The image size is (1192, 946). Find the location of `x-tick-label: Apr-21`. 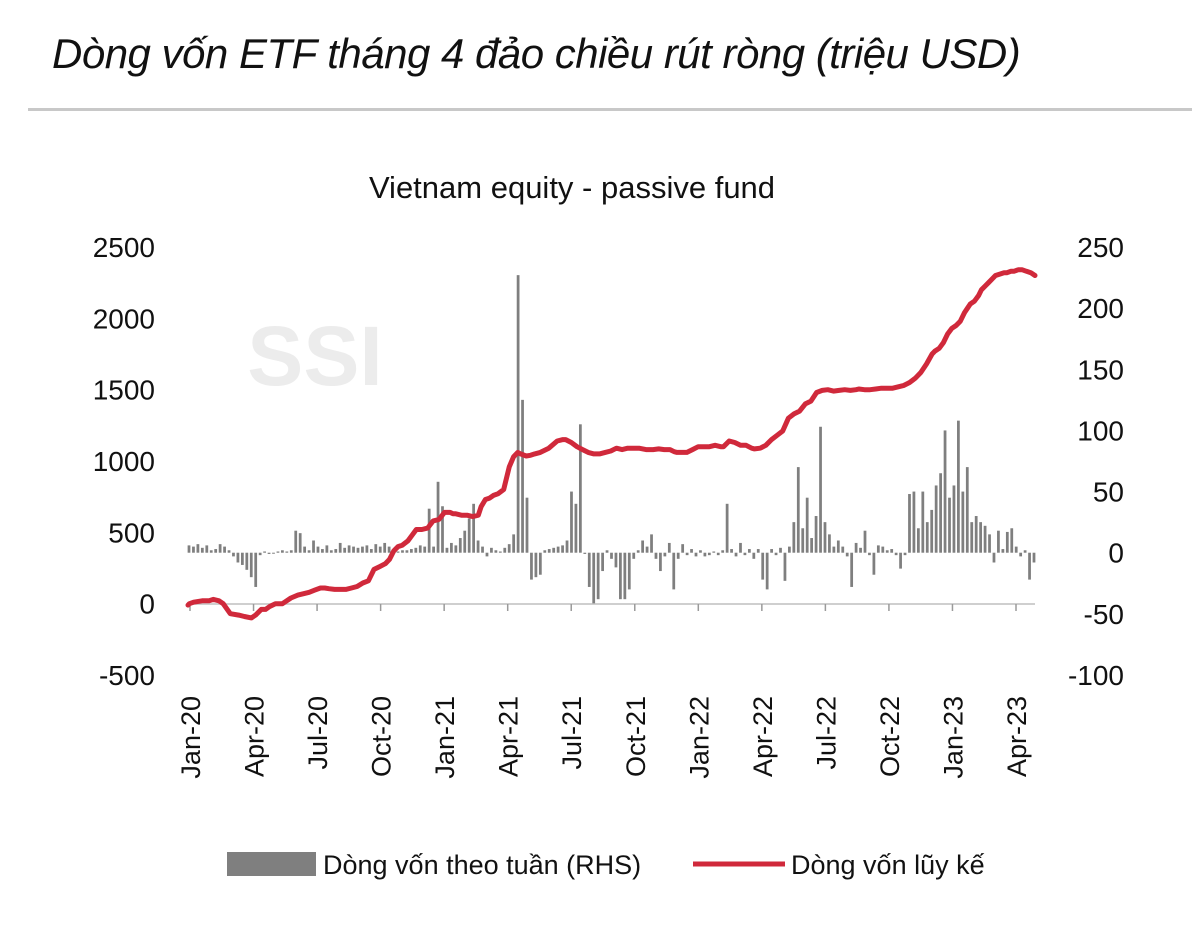

x-tick-label: Apr-21 is located at coordinates (509, 736).